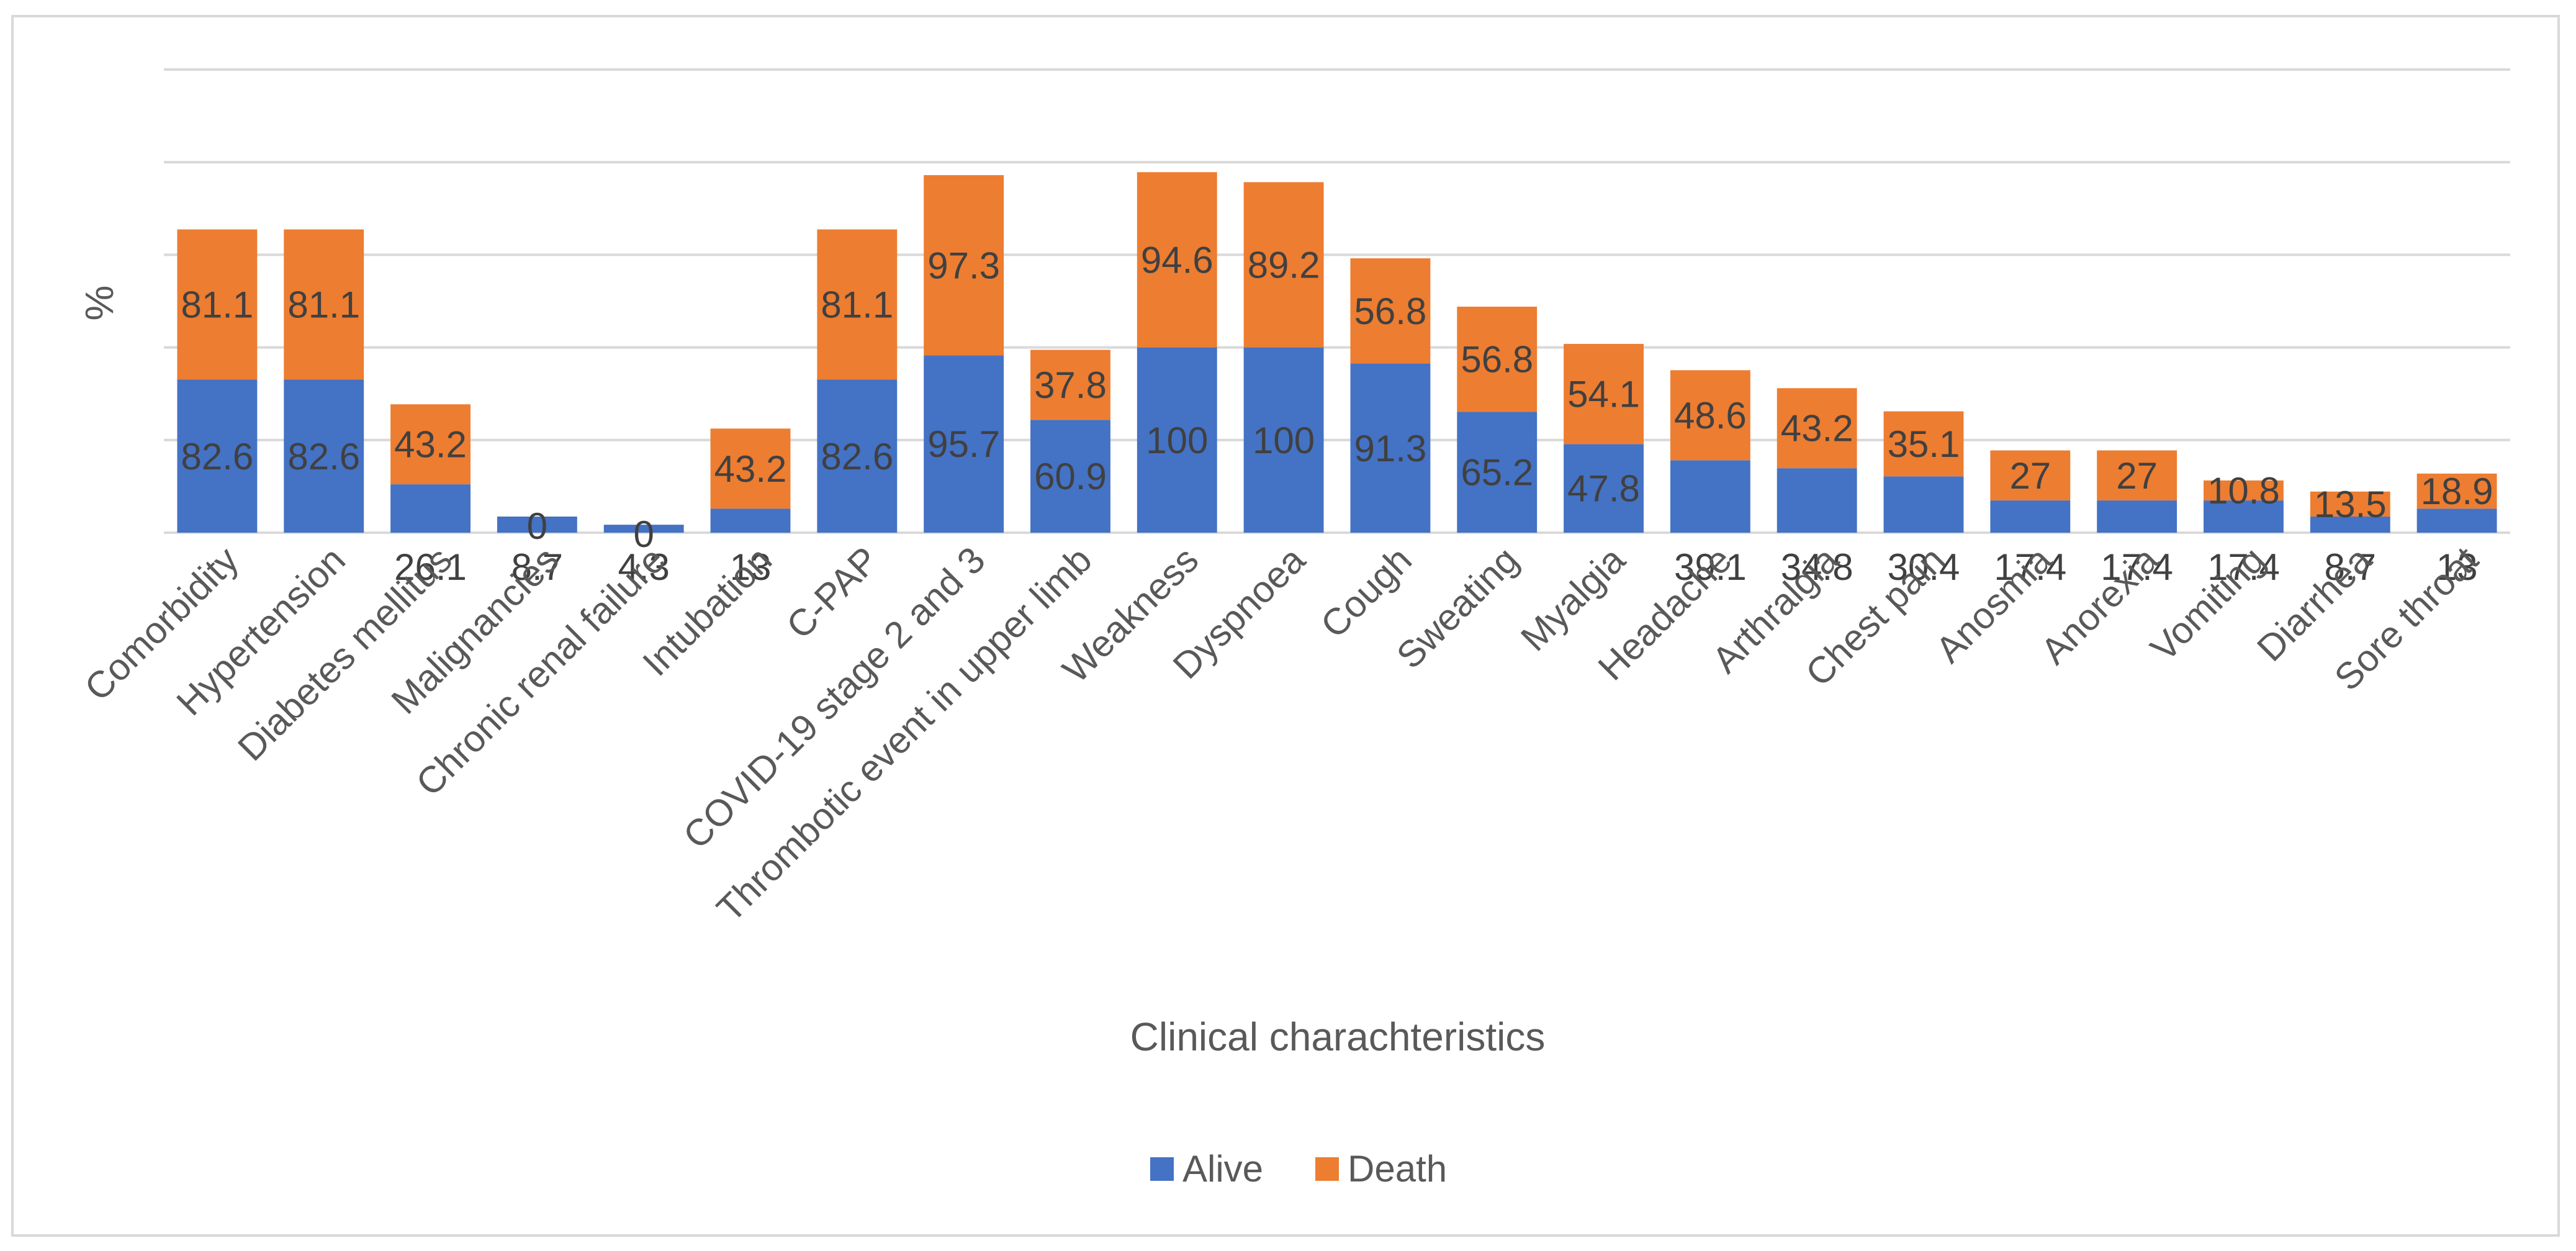  I want to click on data-label-death: 54.1, so click(1603, 394).